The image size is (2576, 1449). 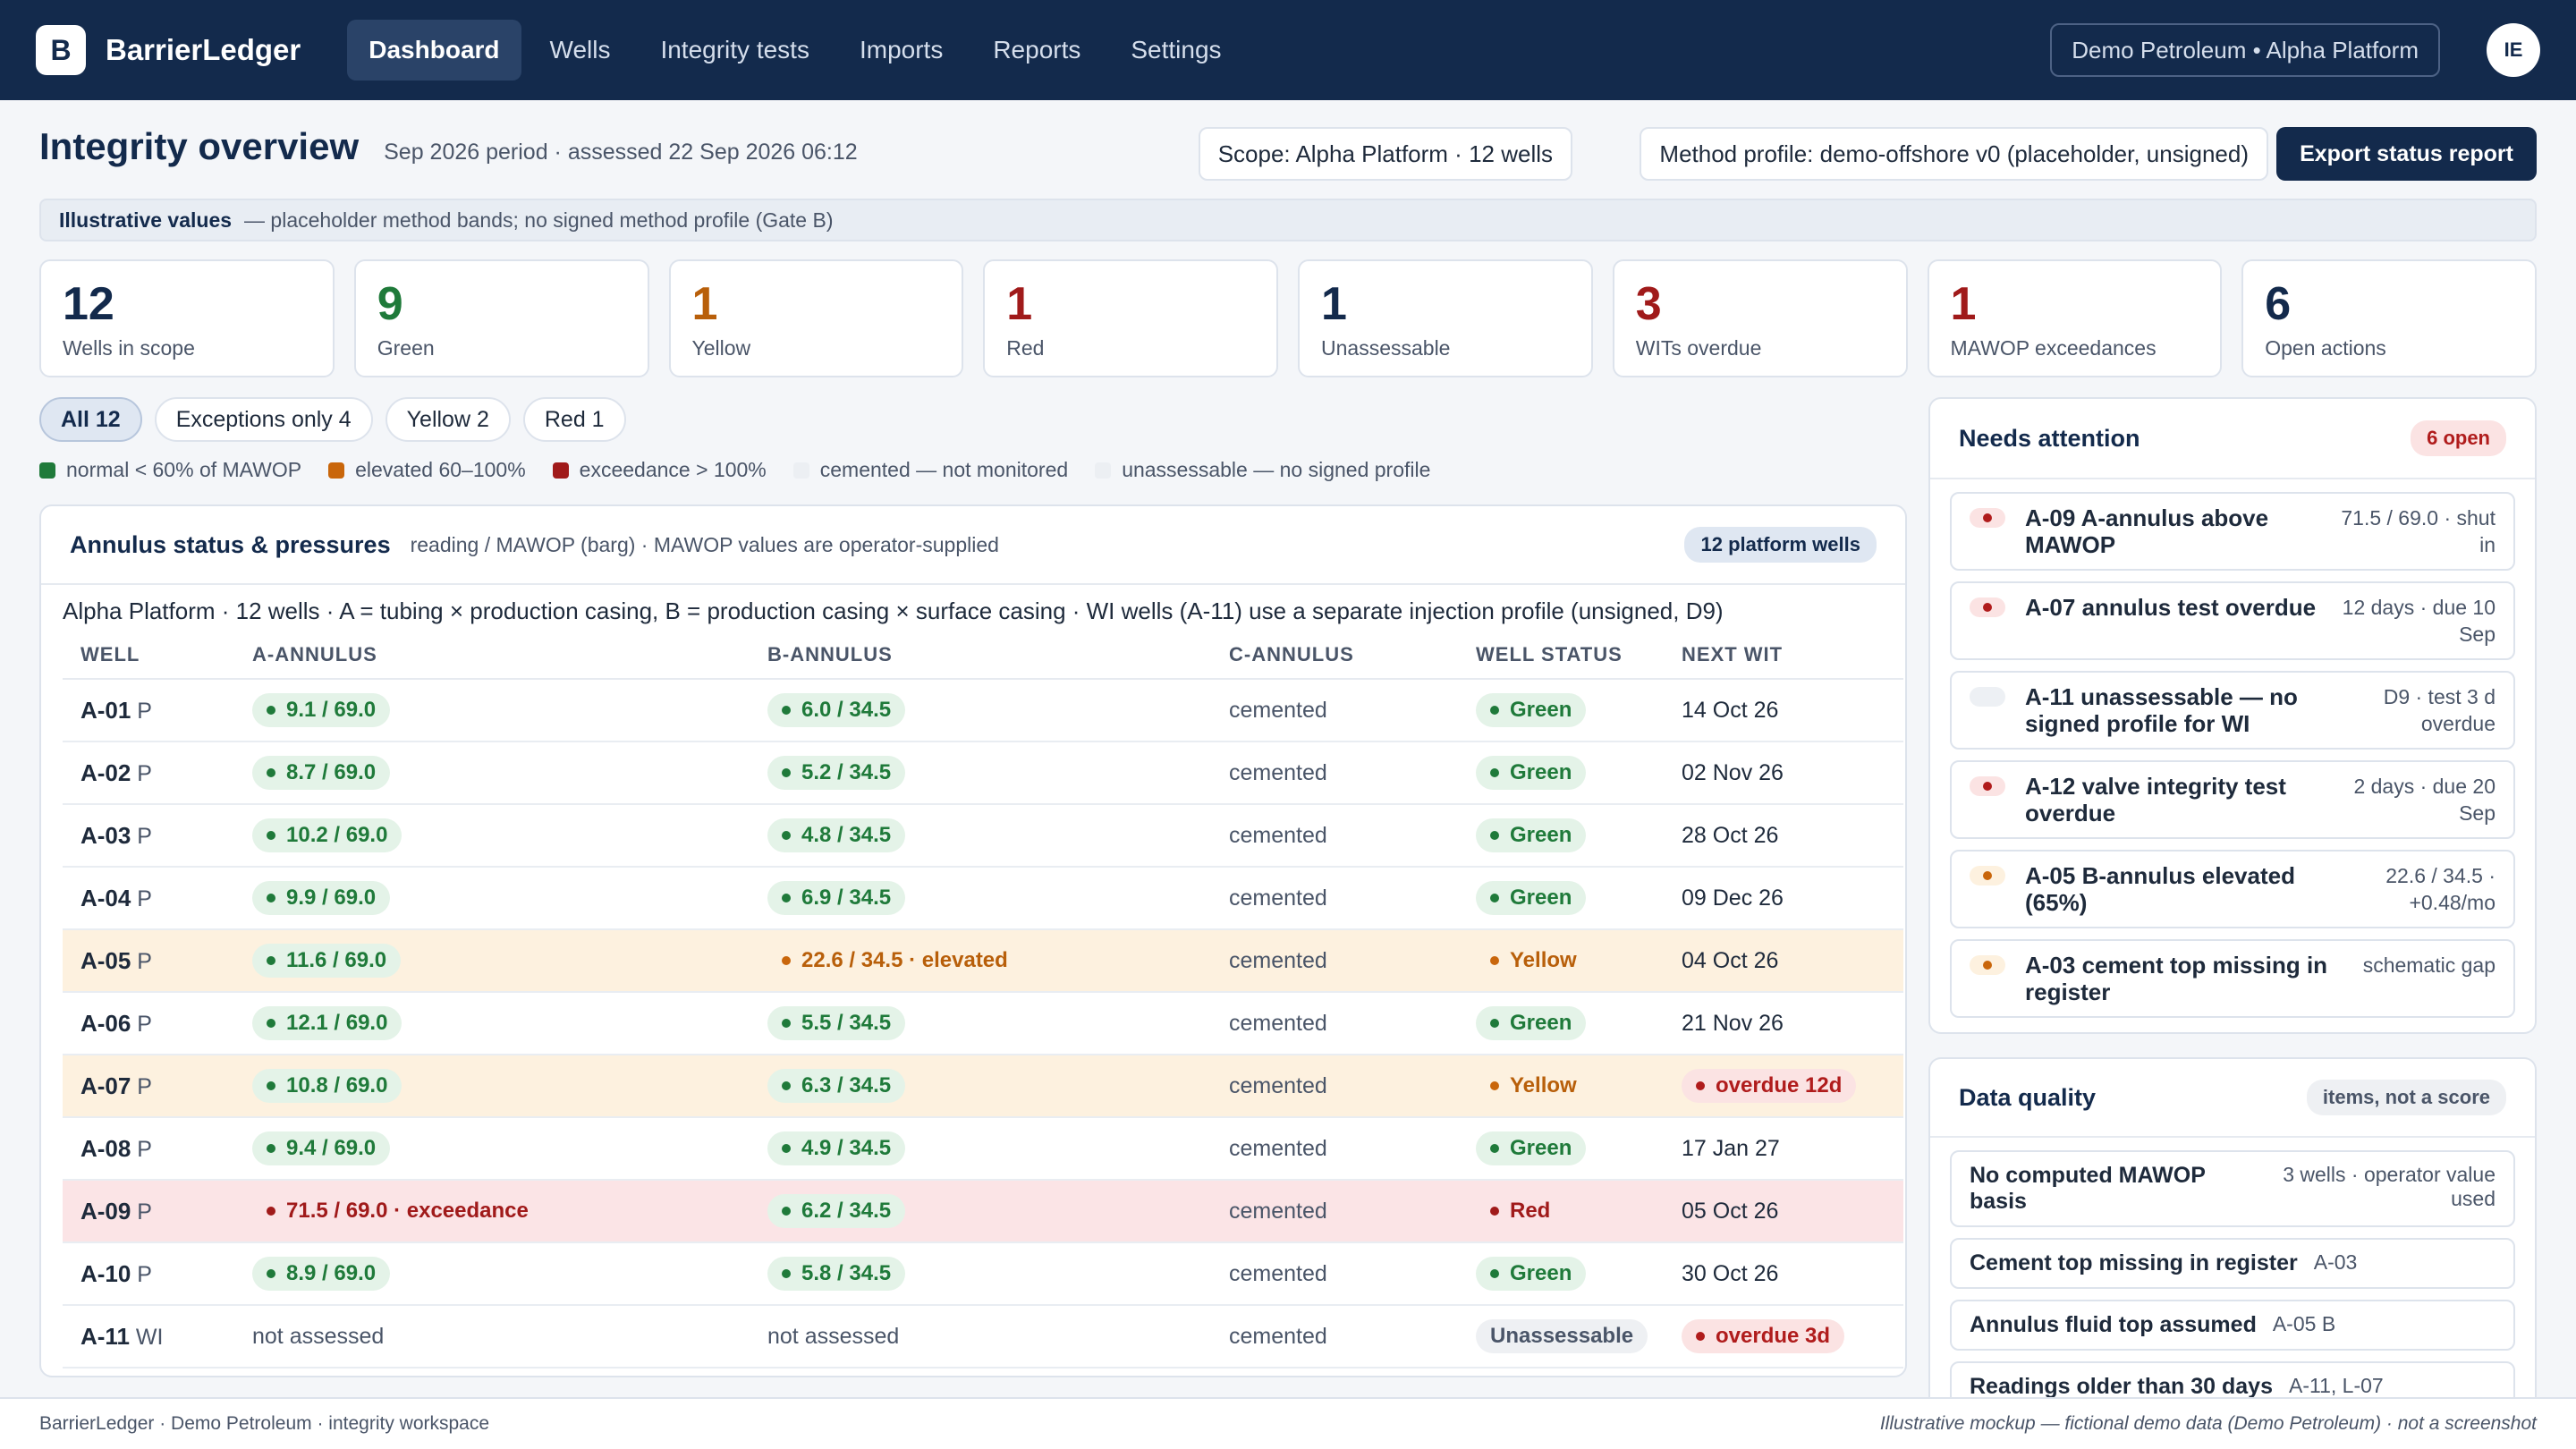 I want to click on kpi-value: 12, so click(x=88, y=304).